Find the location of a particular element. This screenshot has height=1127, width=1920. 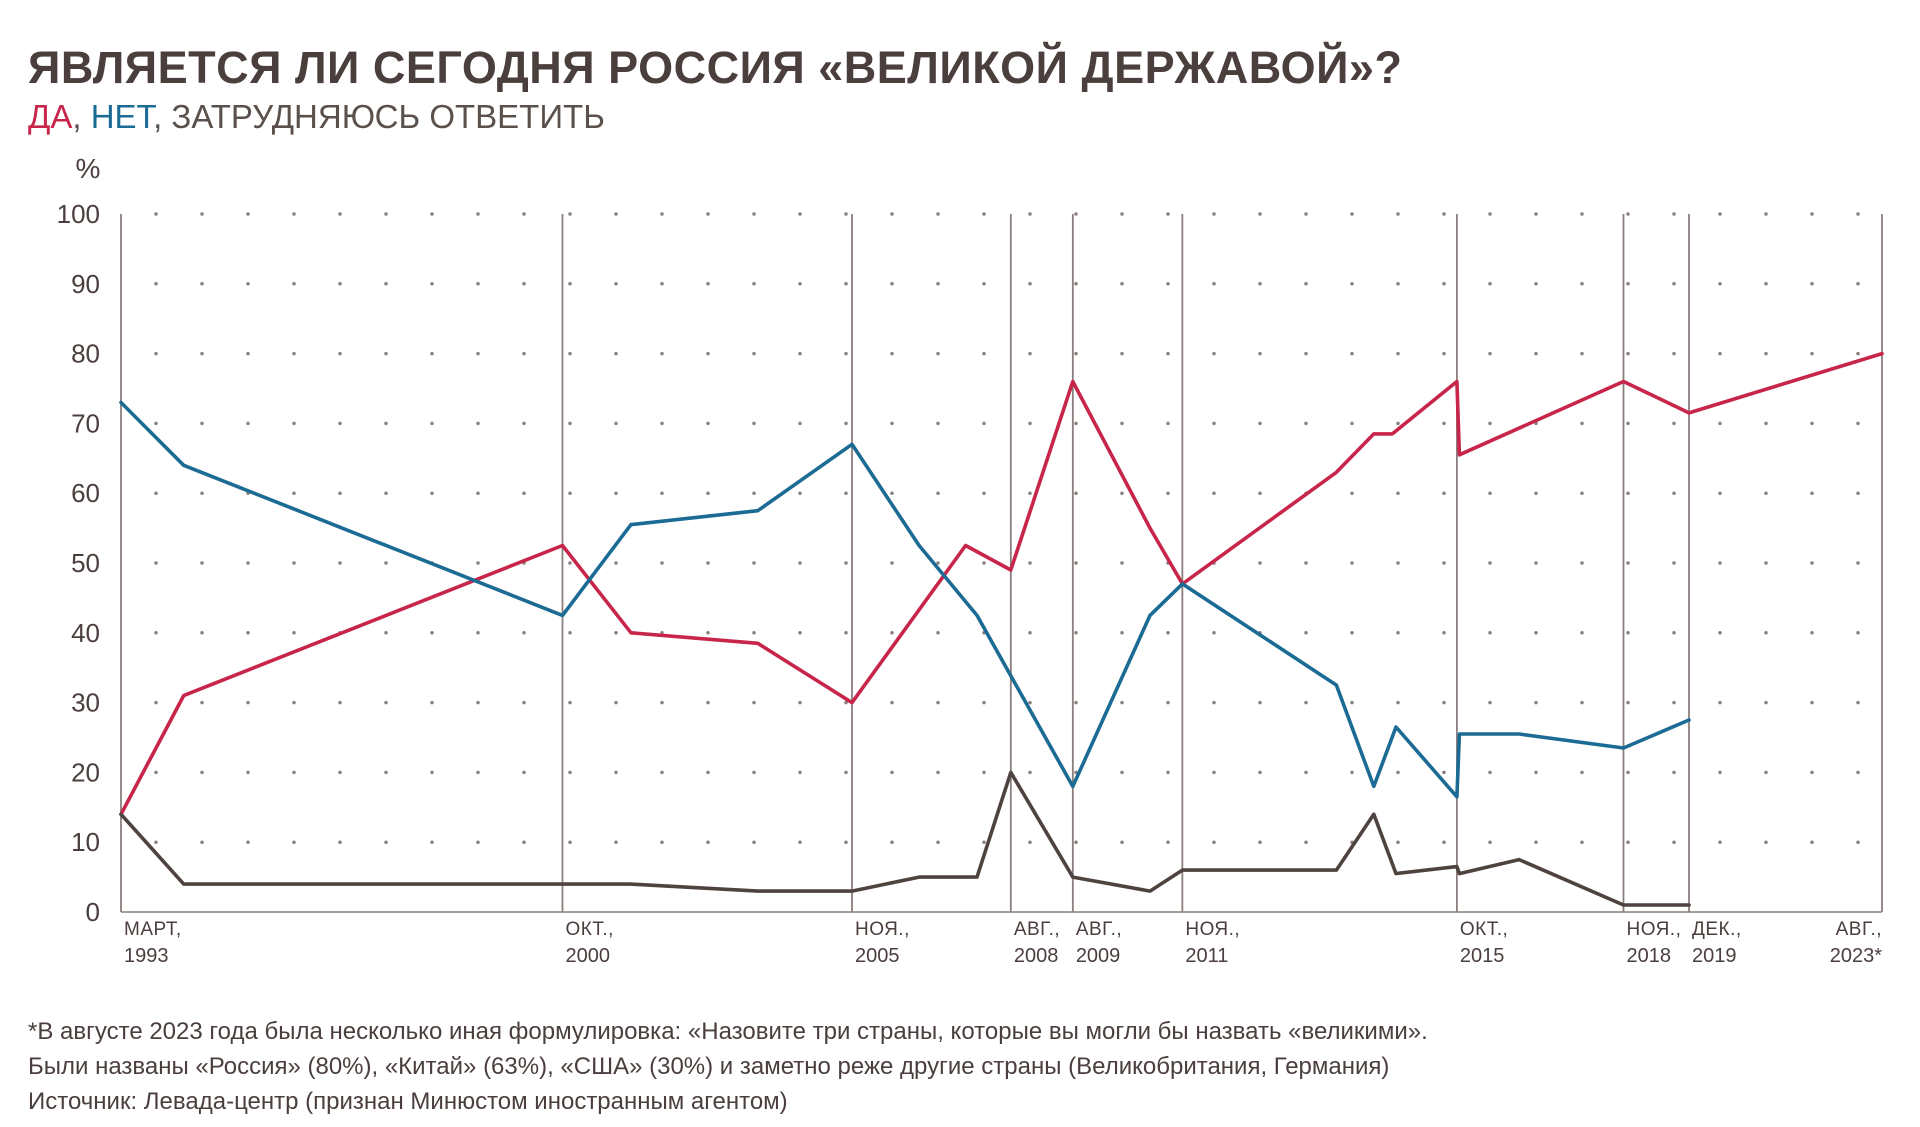

date-marker-year: 2000 is located at coordinates (587, 956).